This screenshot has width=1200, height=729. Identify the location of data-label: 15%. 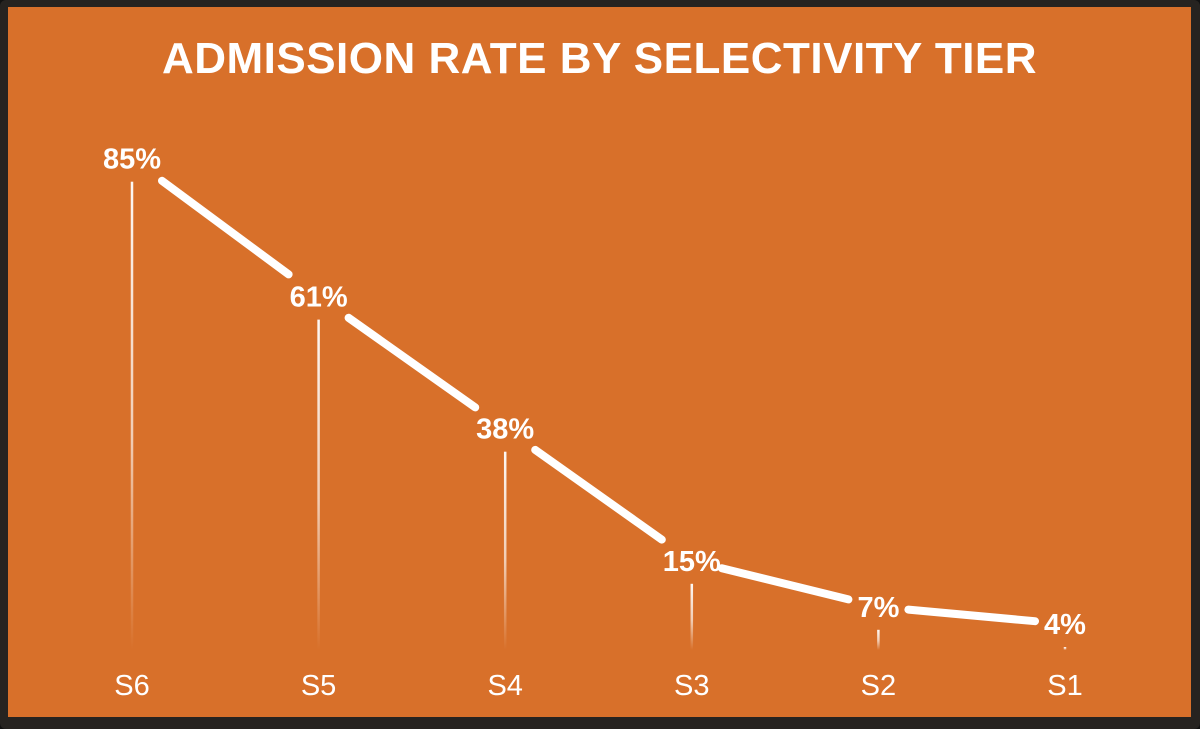
(692, 562).